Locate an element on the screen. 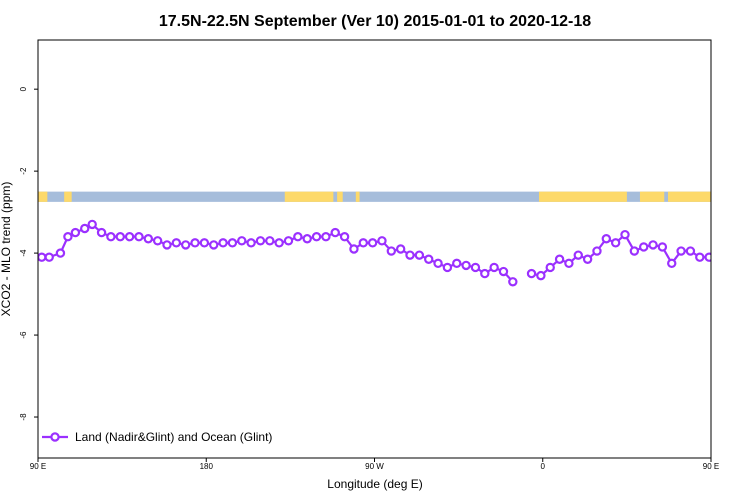 This screenshot has width=750, height=500. x-tick-label: 90 W is located at coordinates (374, 466).